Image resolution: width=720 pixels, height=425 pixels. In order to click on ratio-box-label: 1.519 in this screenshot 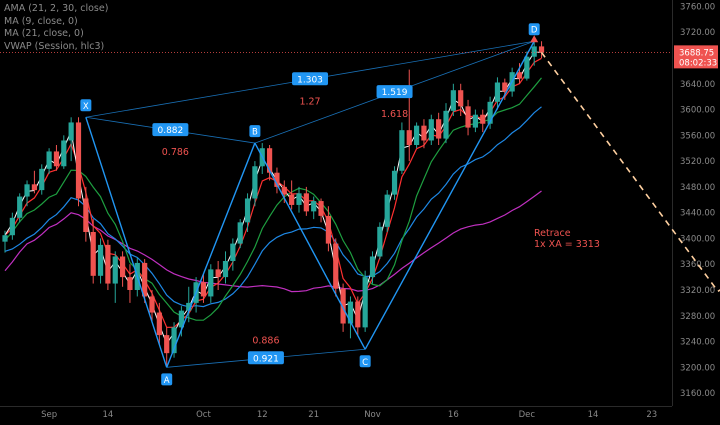, I will do `click(395, 93)`.